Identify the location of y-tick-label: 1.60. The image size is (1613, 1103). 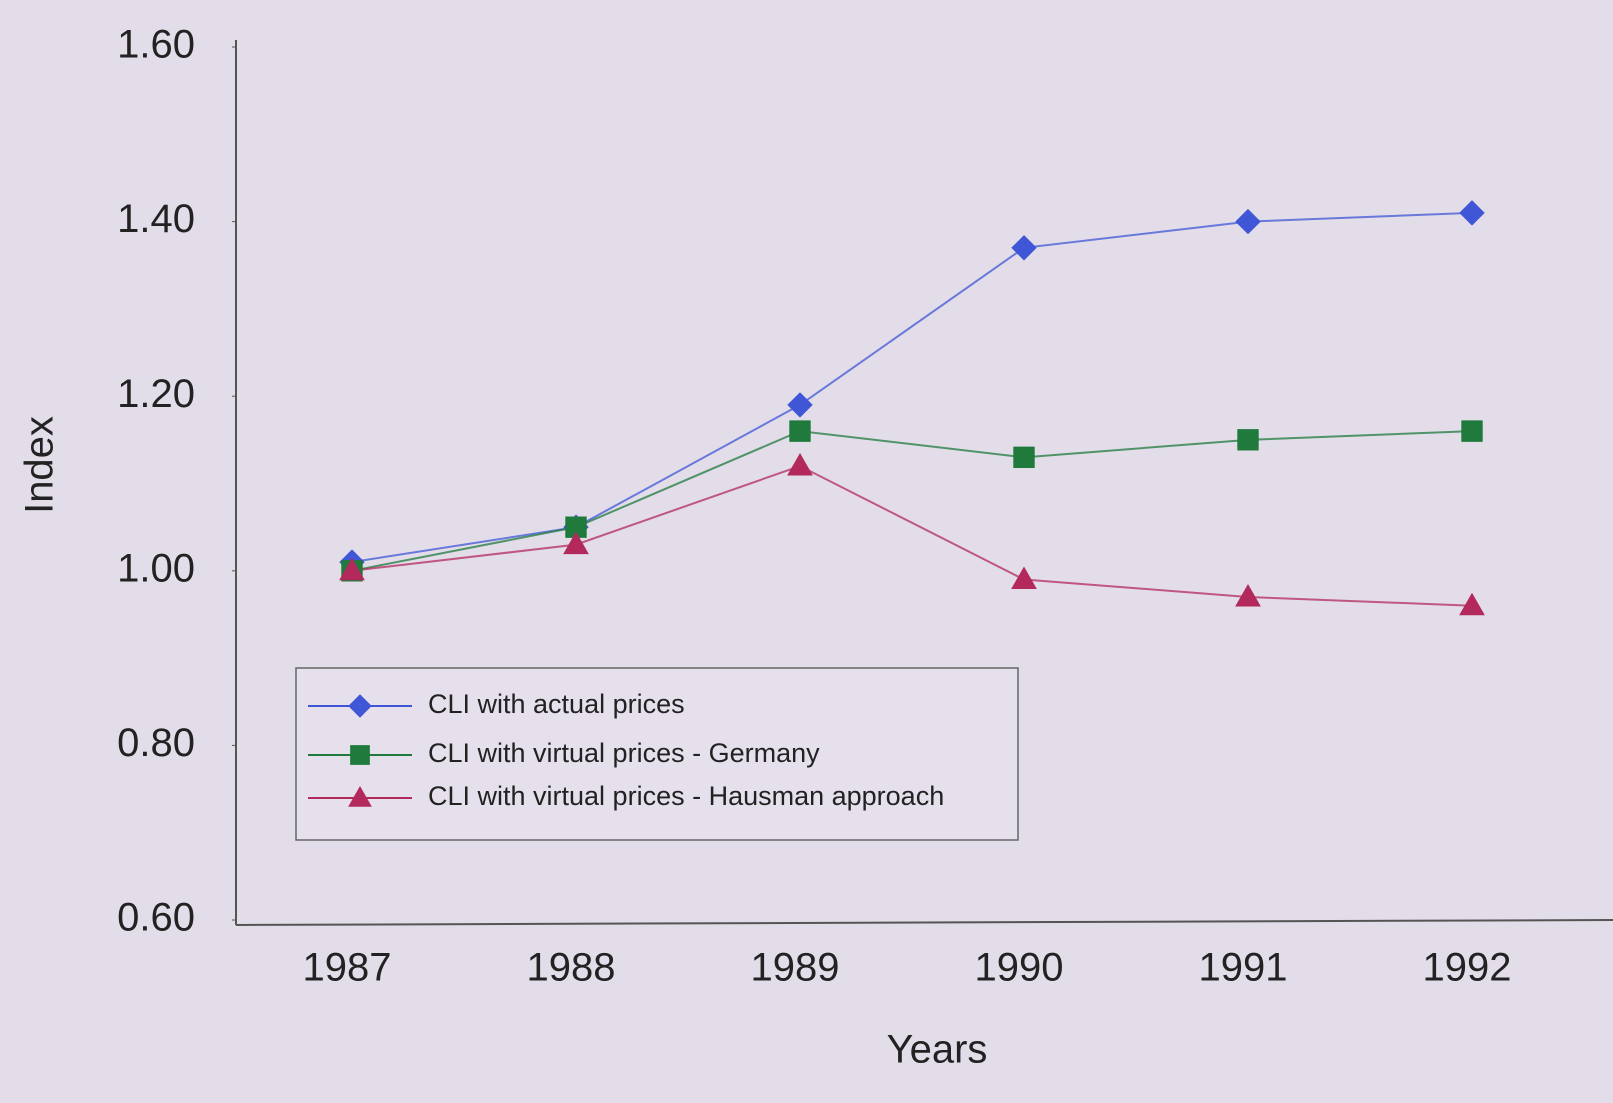
(156, 45).